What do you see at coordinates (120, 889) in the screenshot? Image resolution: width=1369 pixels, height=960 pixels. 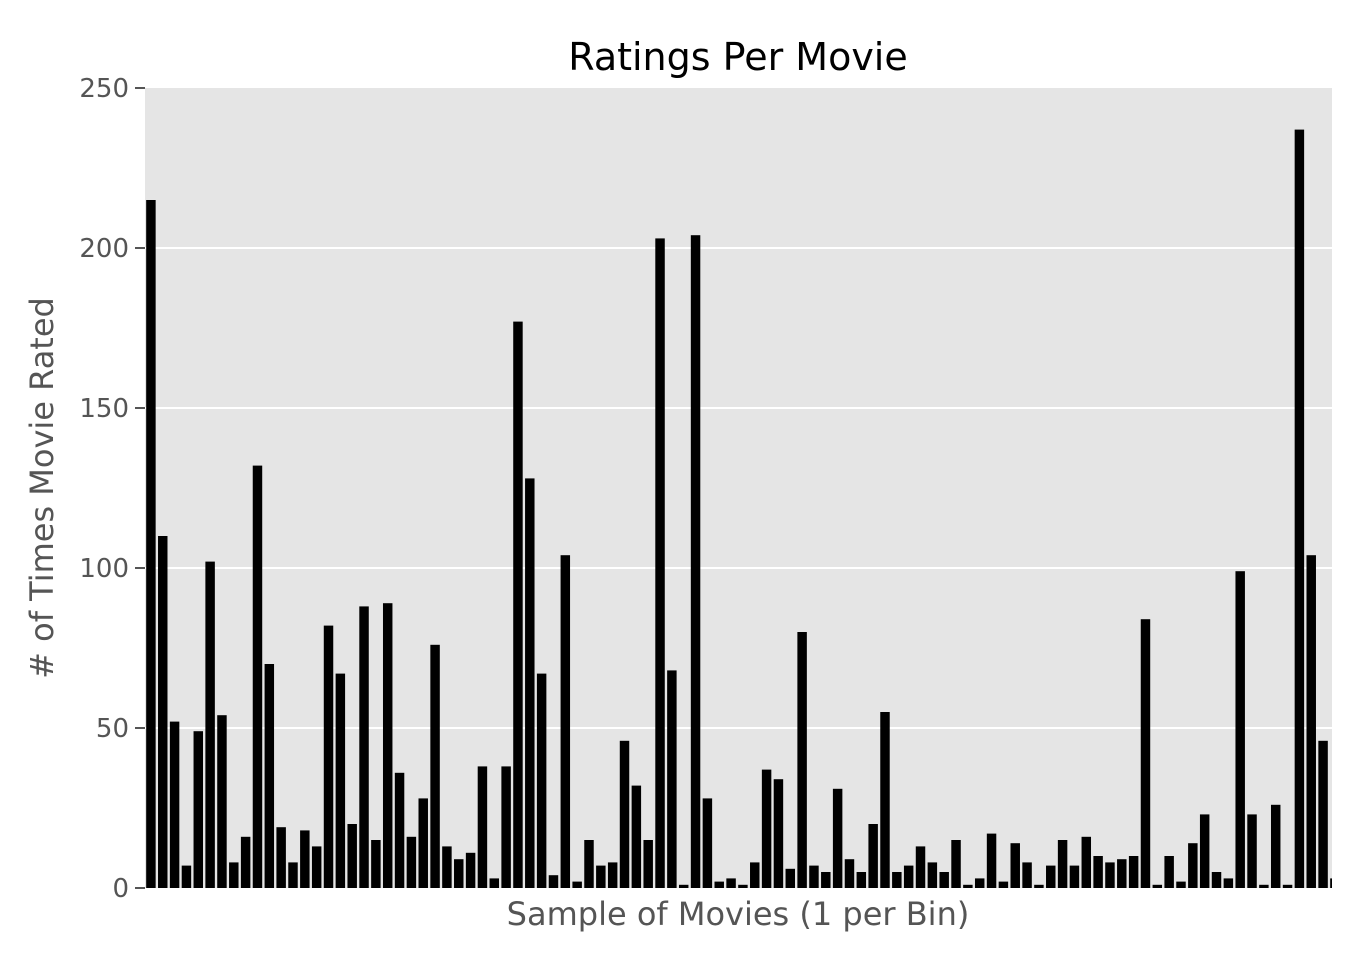 I see `y-tick-label: 0` at bounding box center [120, 889].